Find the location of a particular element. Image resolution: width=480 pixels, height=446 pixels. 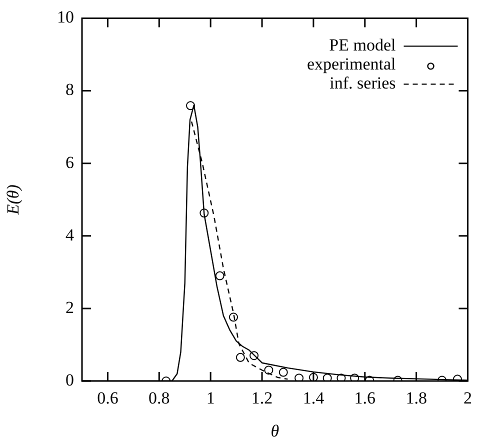

y-tick-label: 6 is located at coordinates (70, 162).